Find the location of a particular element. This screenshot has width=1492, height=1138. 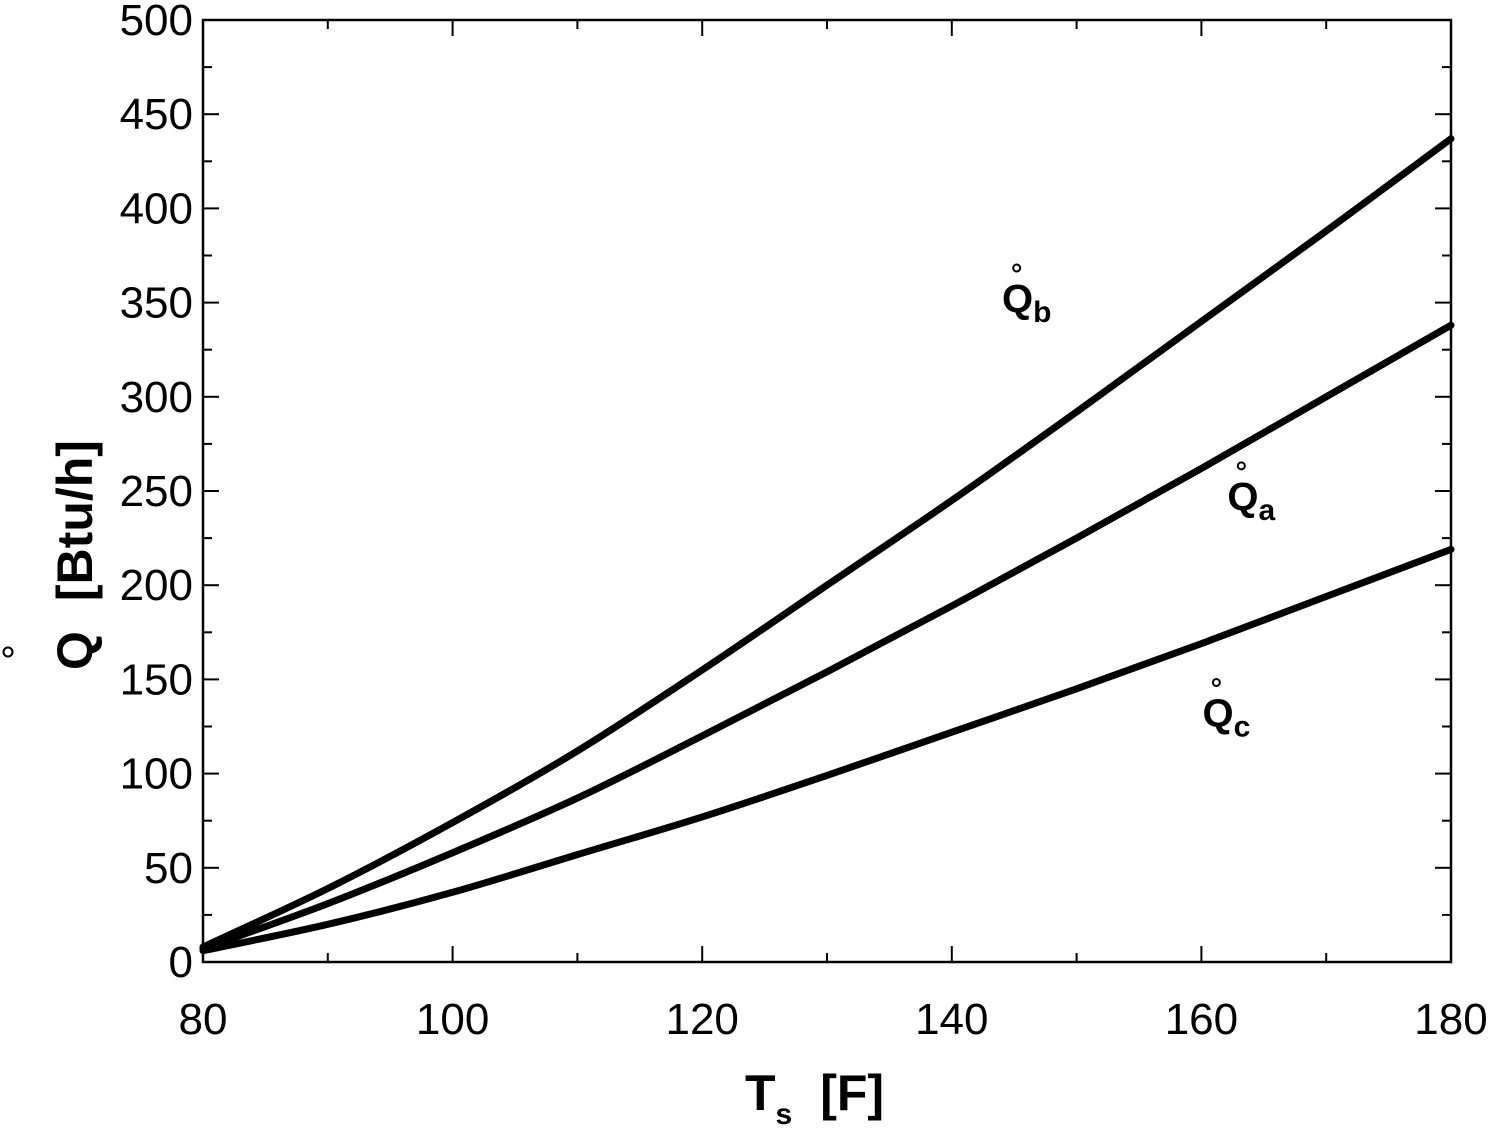

y-tick-label: 150 is located at coordinates (156, 679).